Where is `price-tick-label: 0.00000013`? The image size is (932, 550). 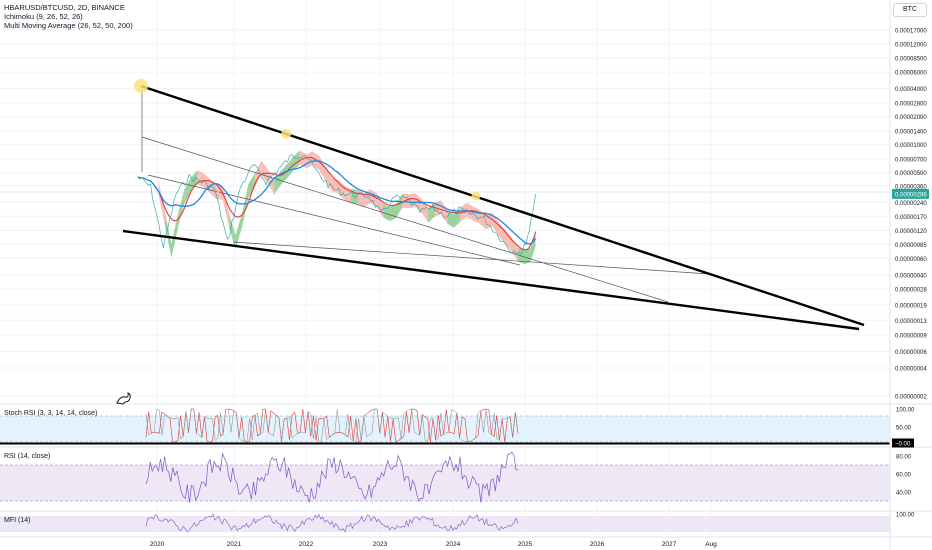
price-tick-label: 0.00000013 is located at coordinates (911, 322).